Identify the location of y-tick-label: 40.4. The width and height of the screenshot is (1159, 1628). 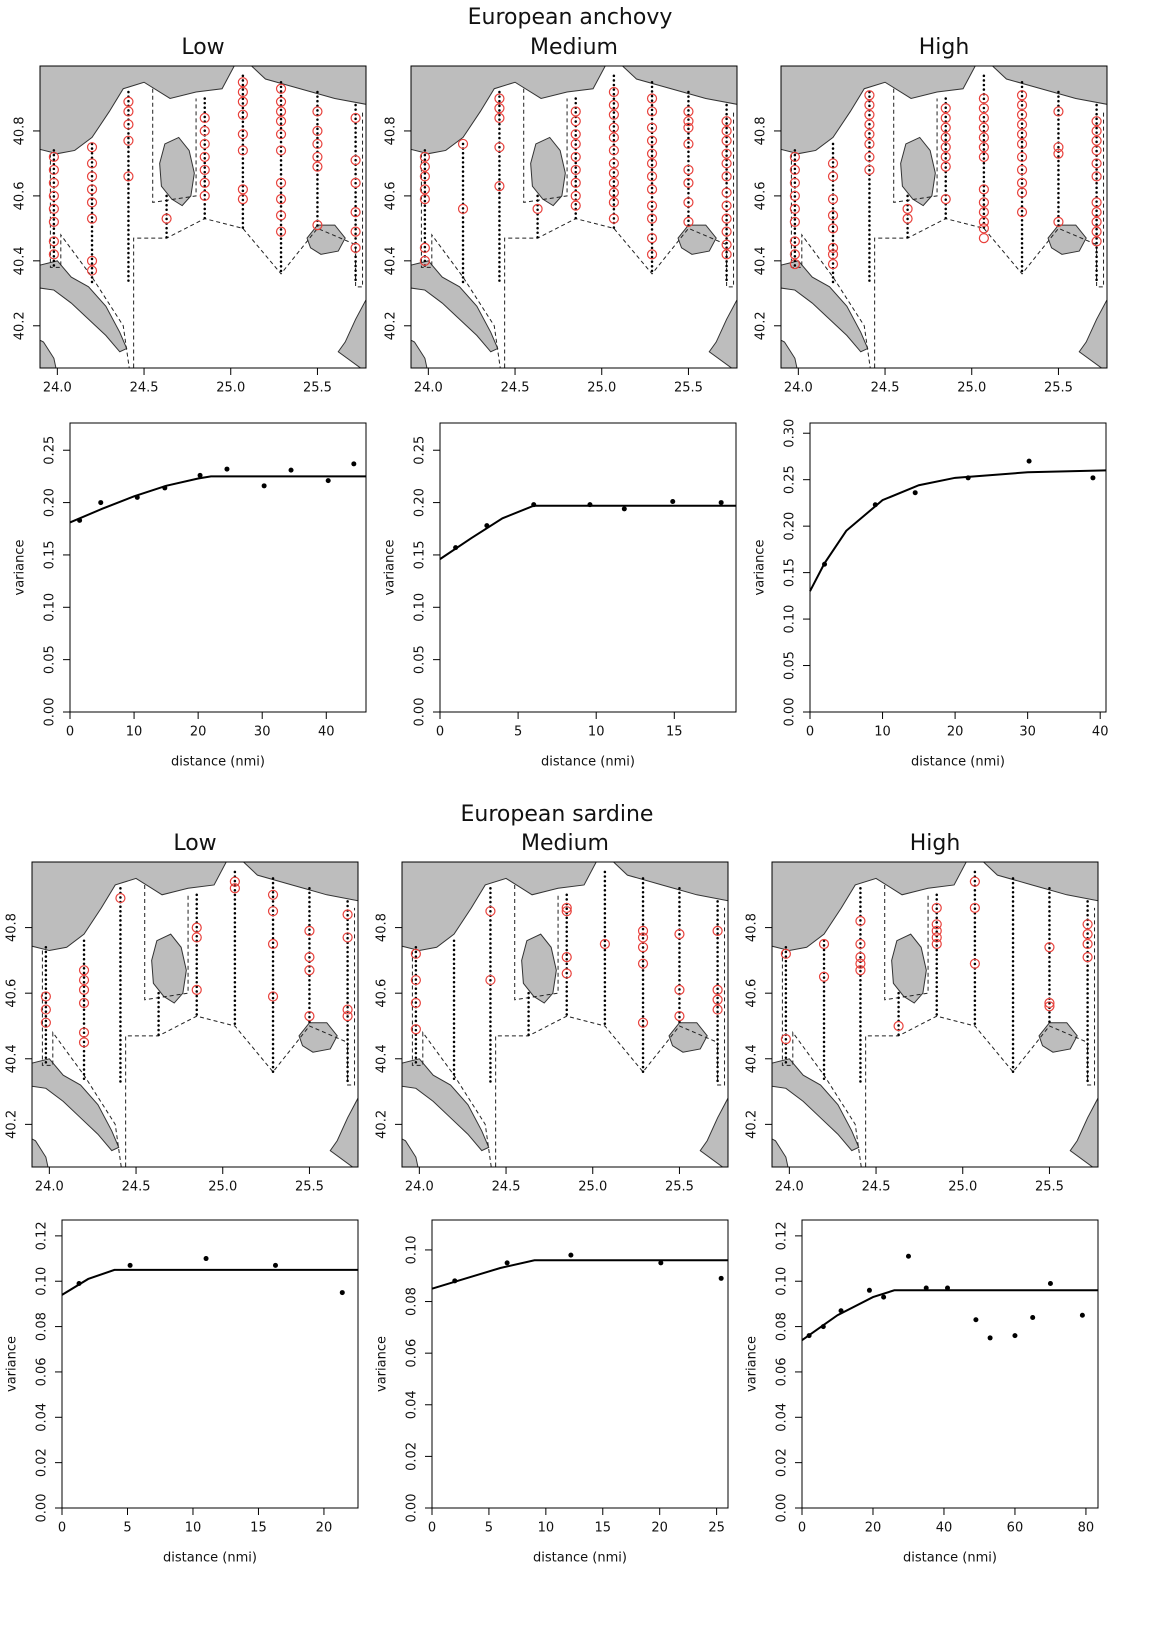
(382, 1058).